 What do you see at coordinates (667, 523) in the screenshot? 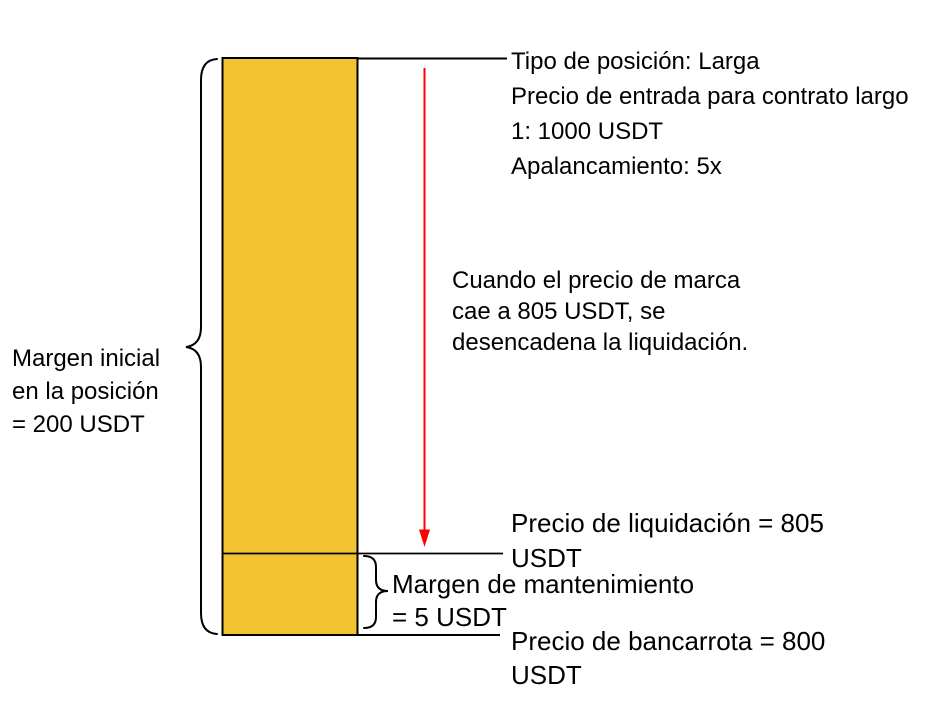
I see `label-line: Precio de liquidación = 805` at bounding box center [667, 523].